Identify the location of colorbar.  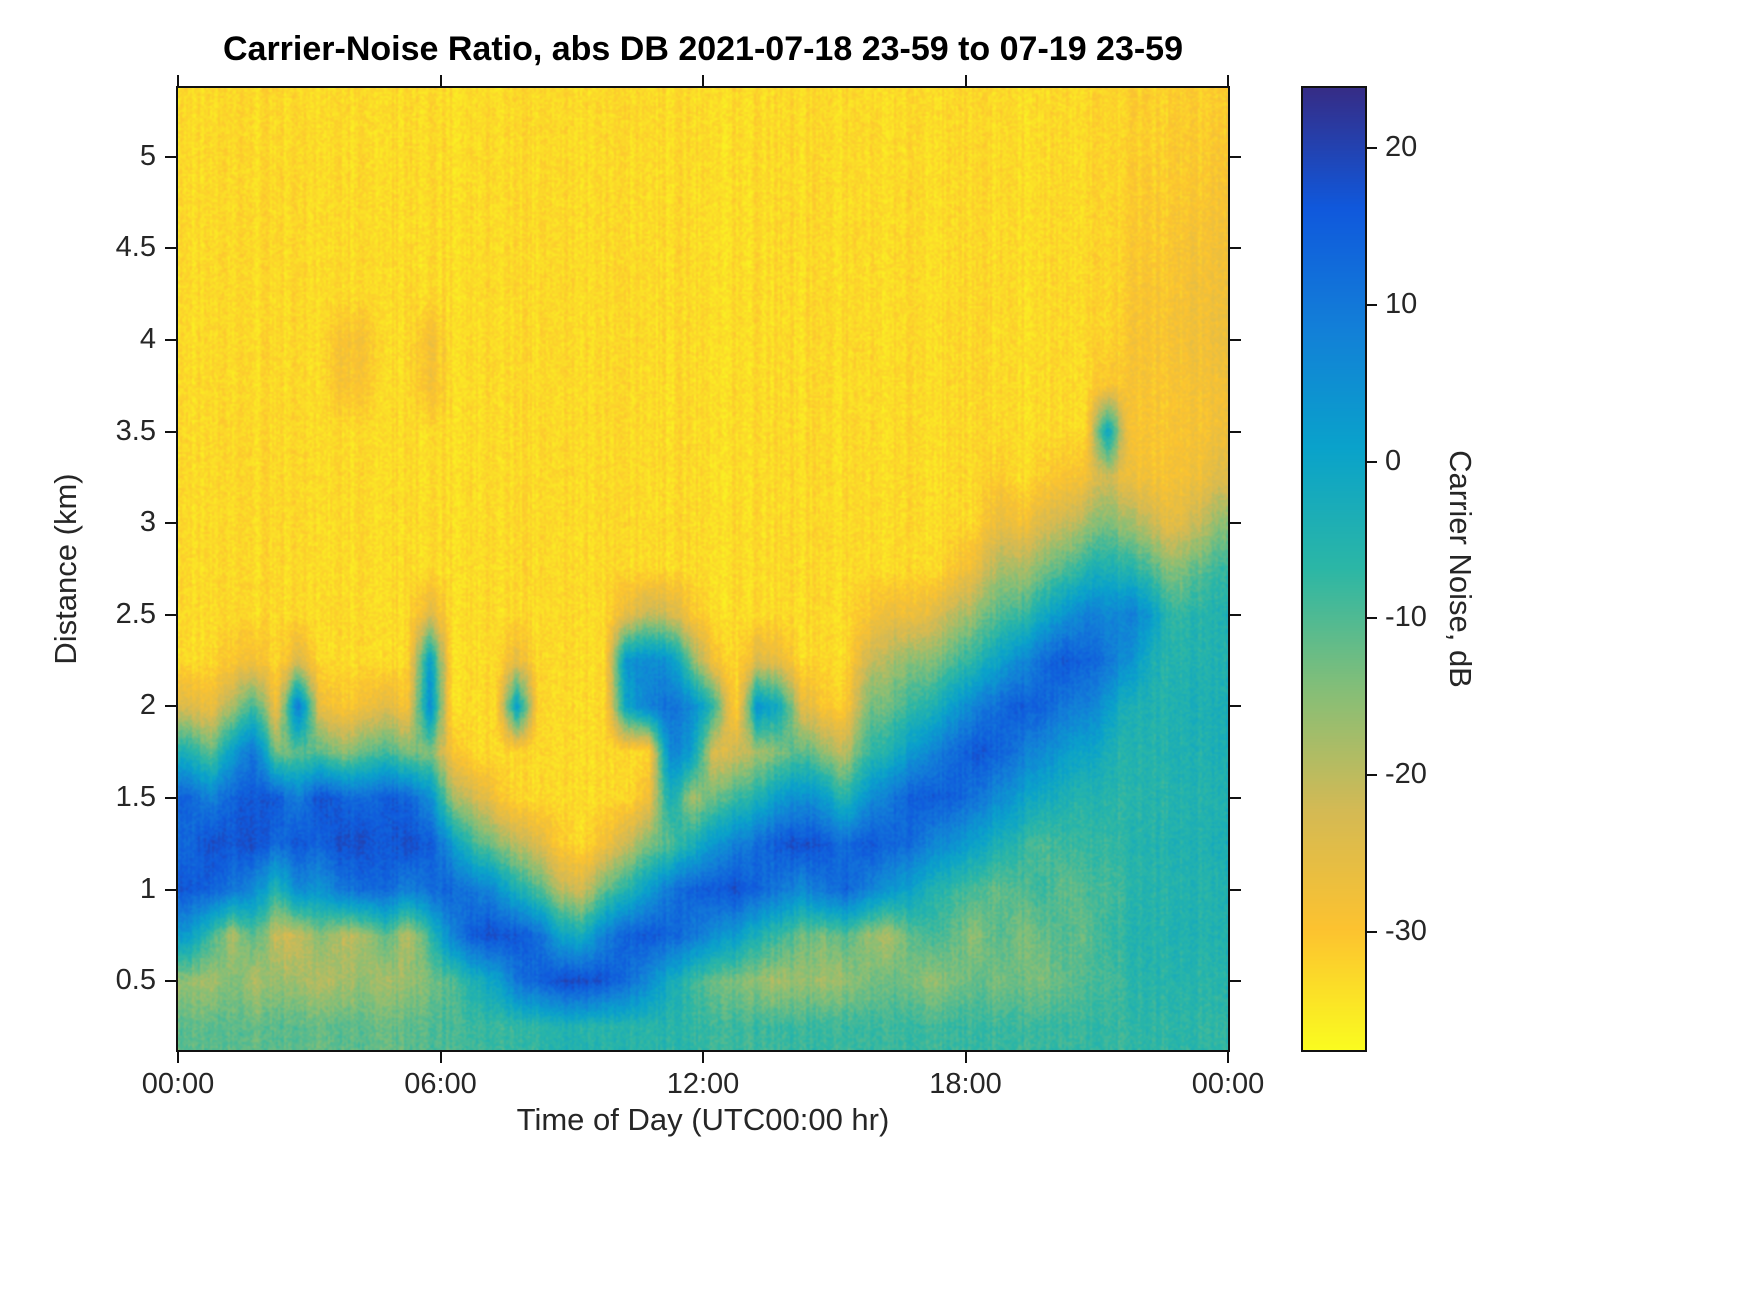
(1334, 569).